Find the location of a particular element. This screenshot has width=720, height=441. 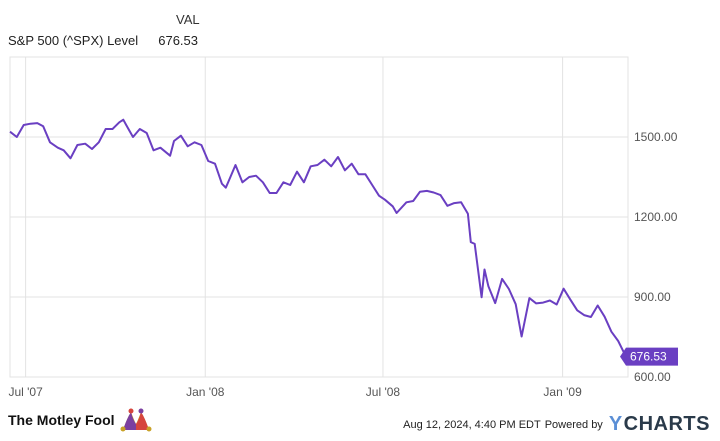

end-value-badge is located at coordinates (649, 356).